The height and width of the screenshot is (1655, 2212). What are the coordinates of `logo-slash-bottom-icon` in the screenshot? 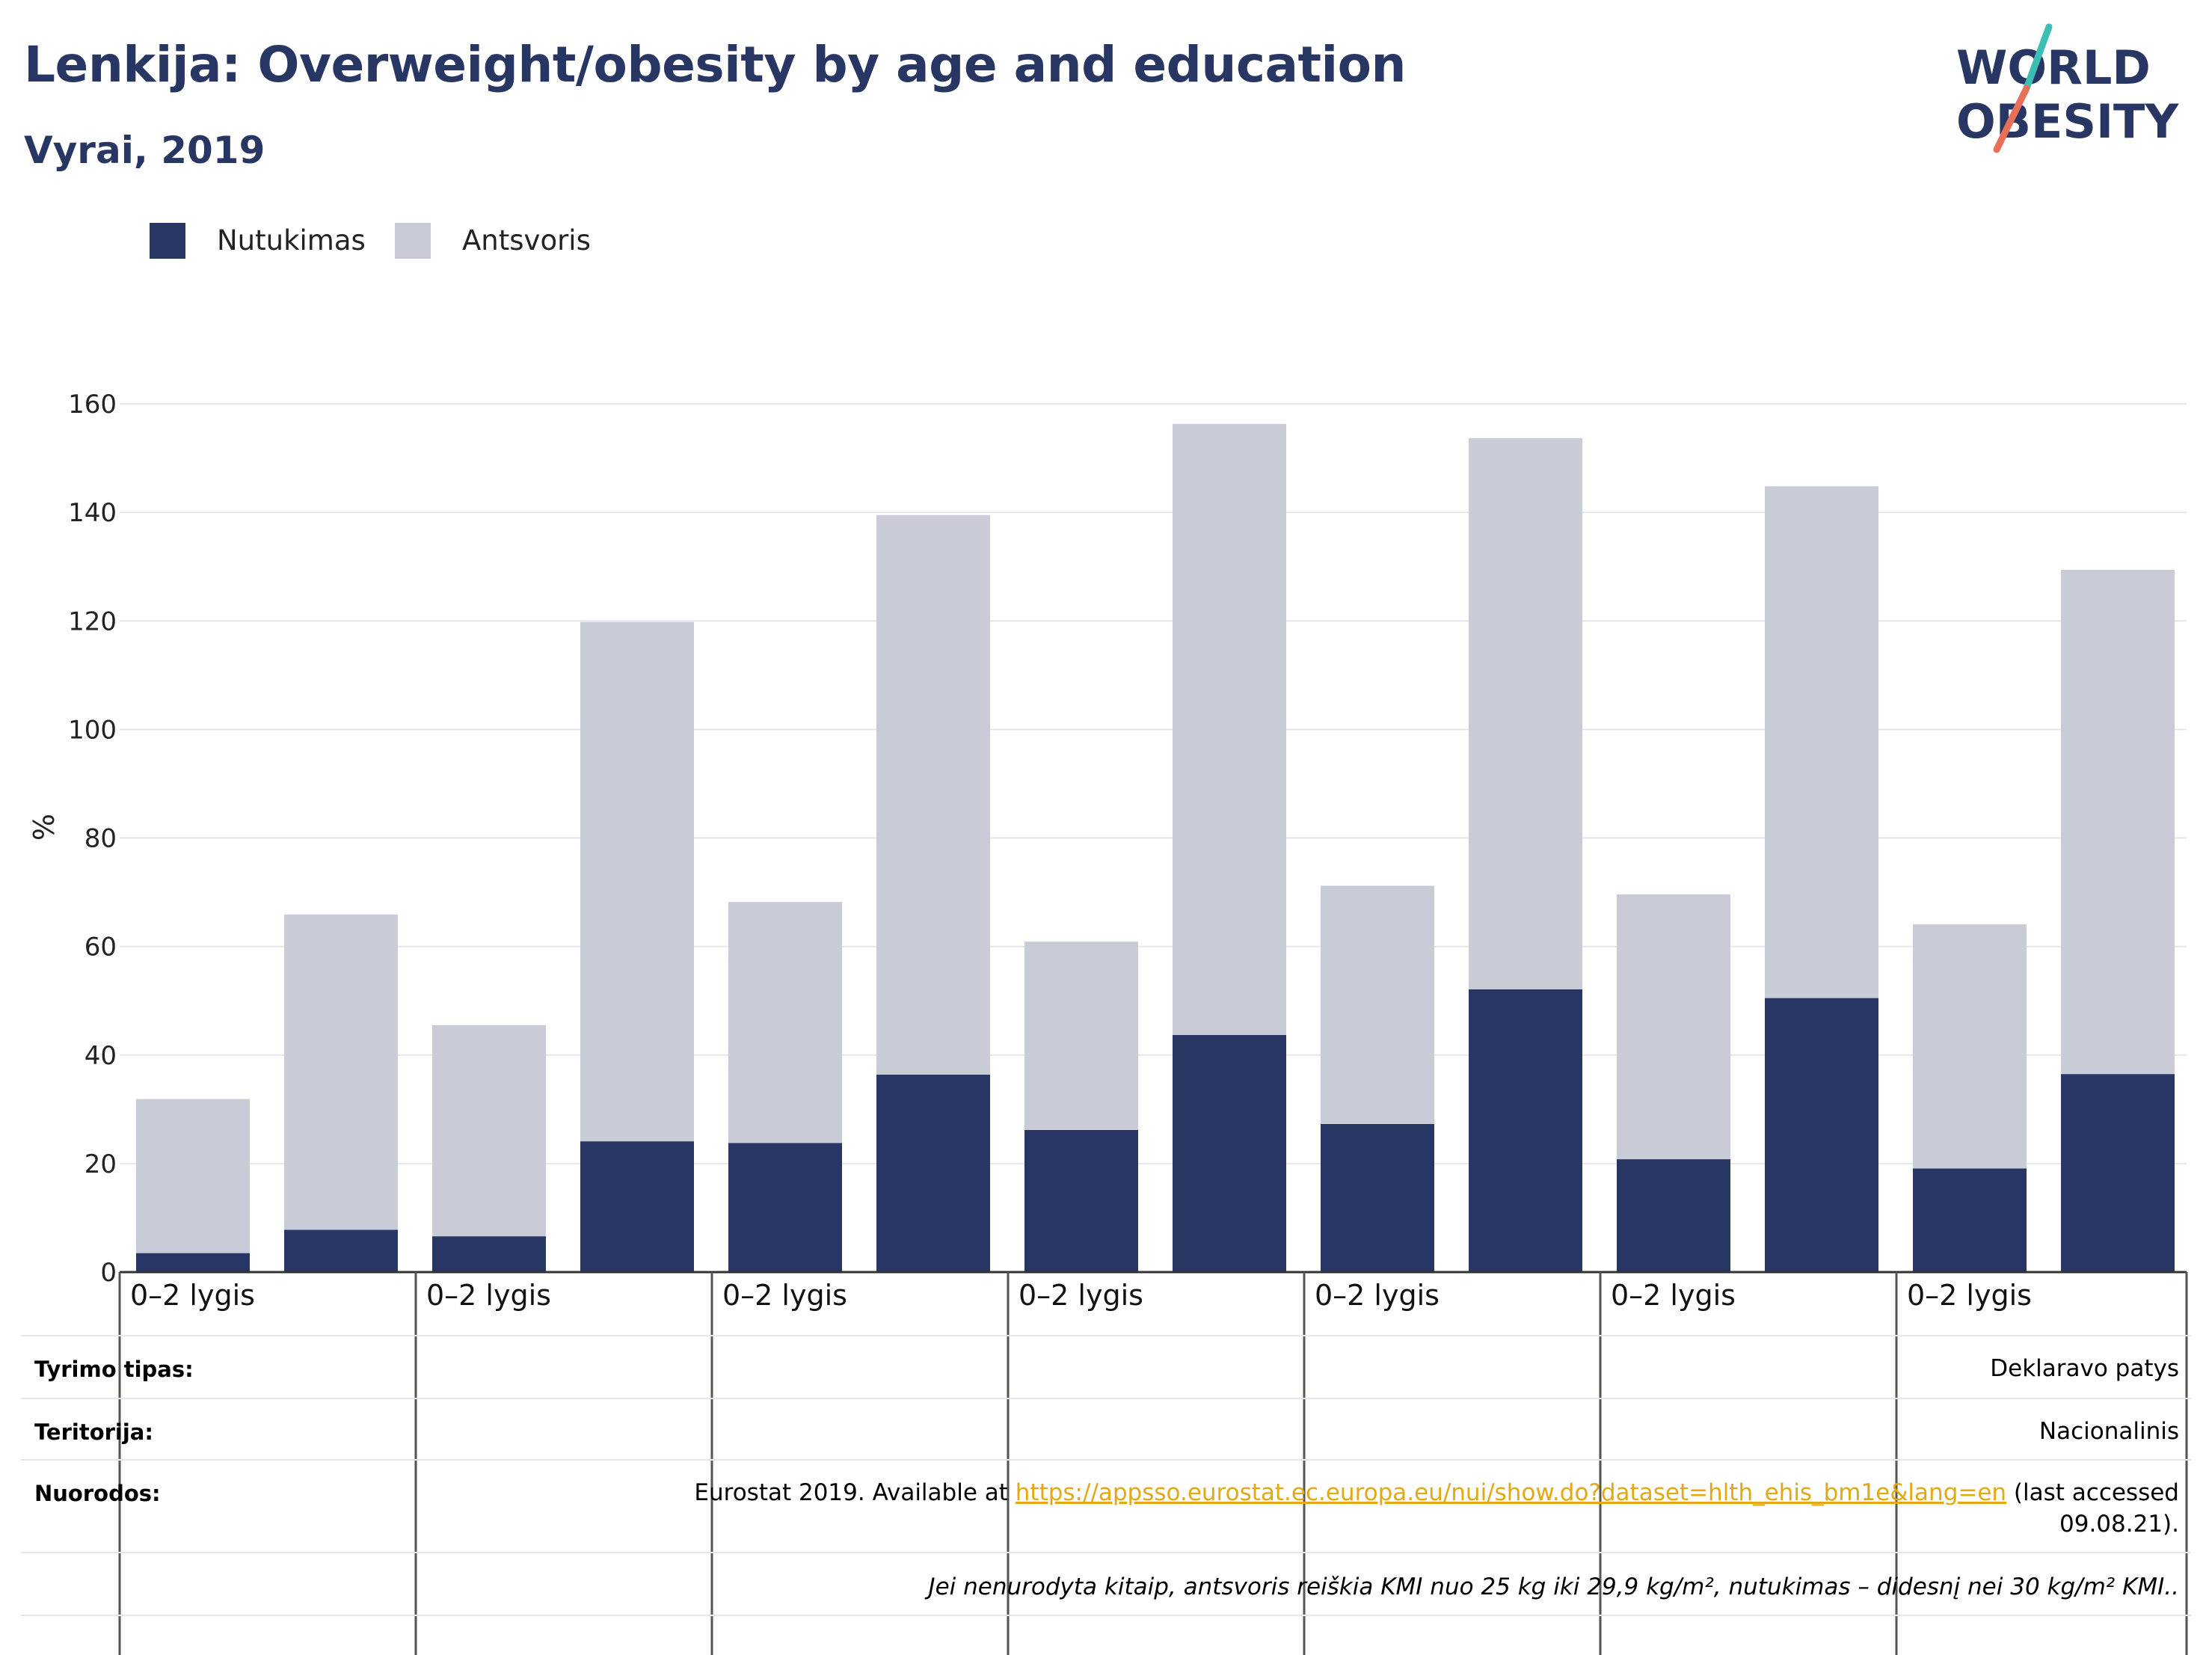 It's located at (2011, 119).